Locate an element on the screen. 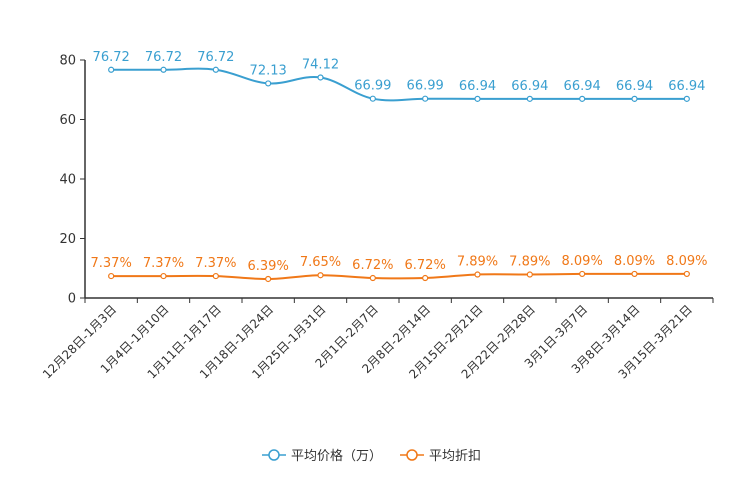 This screenshot has height=496, width=744. y-tick-label: 0 is located at coordinates (72, 299).